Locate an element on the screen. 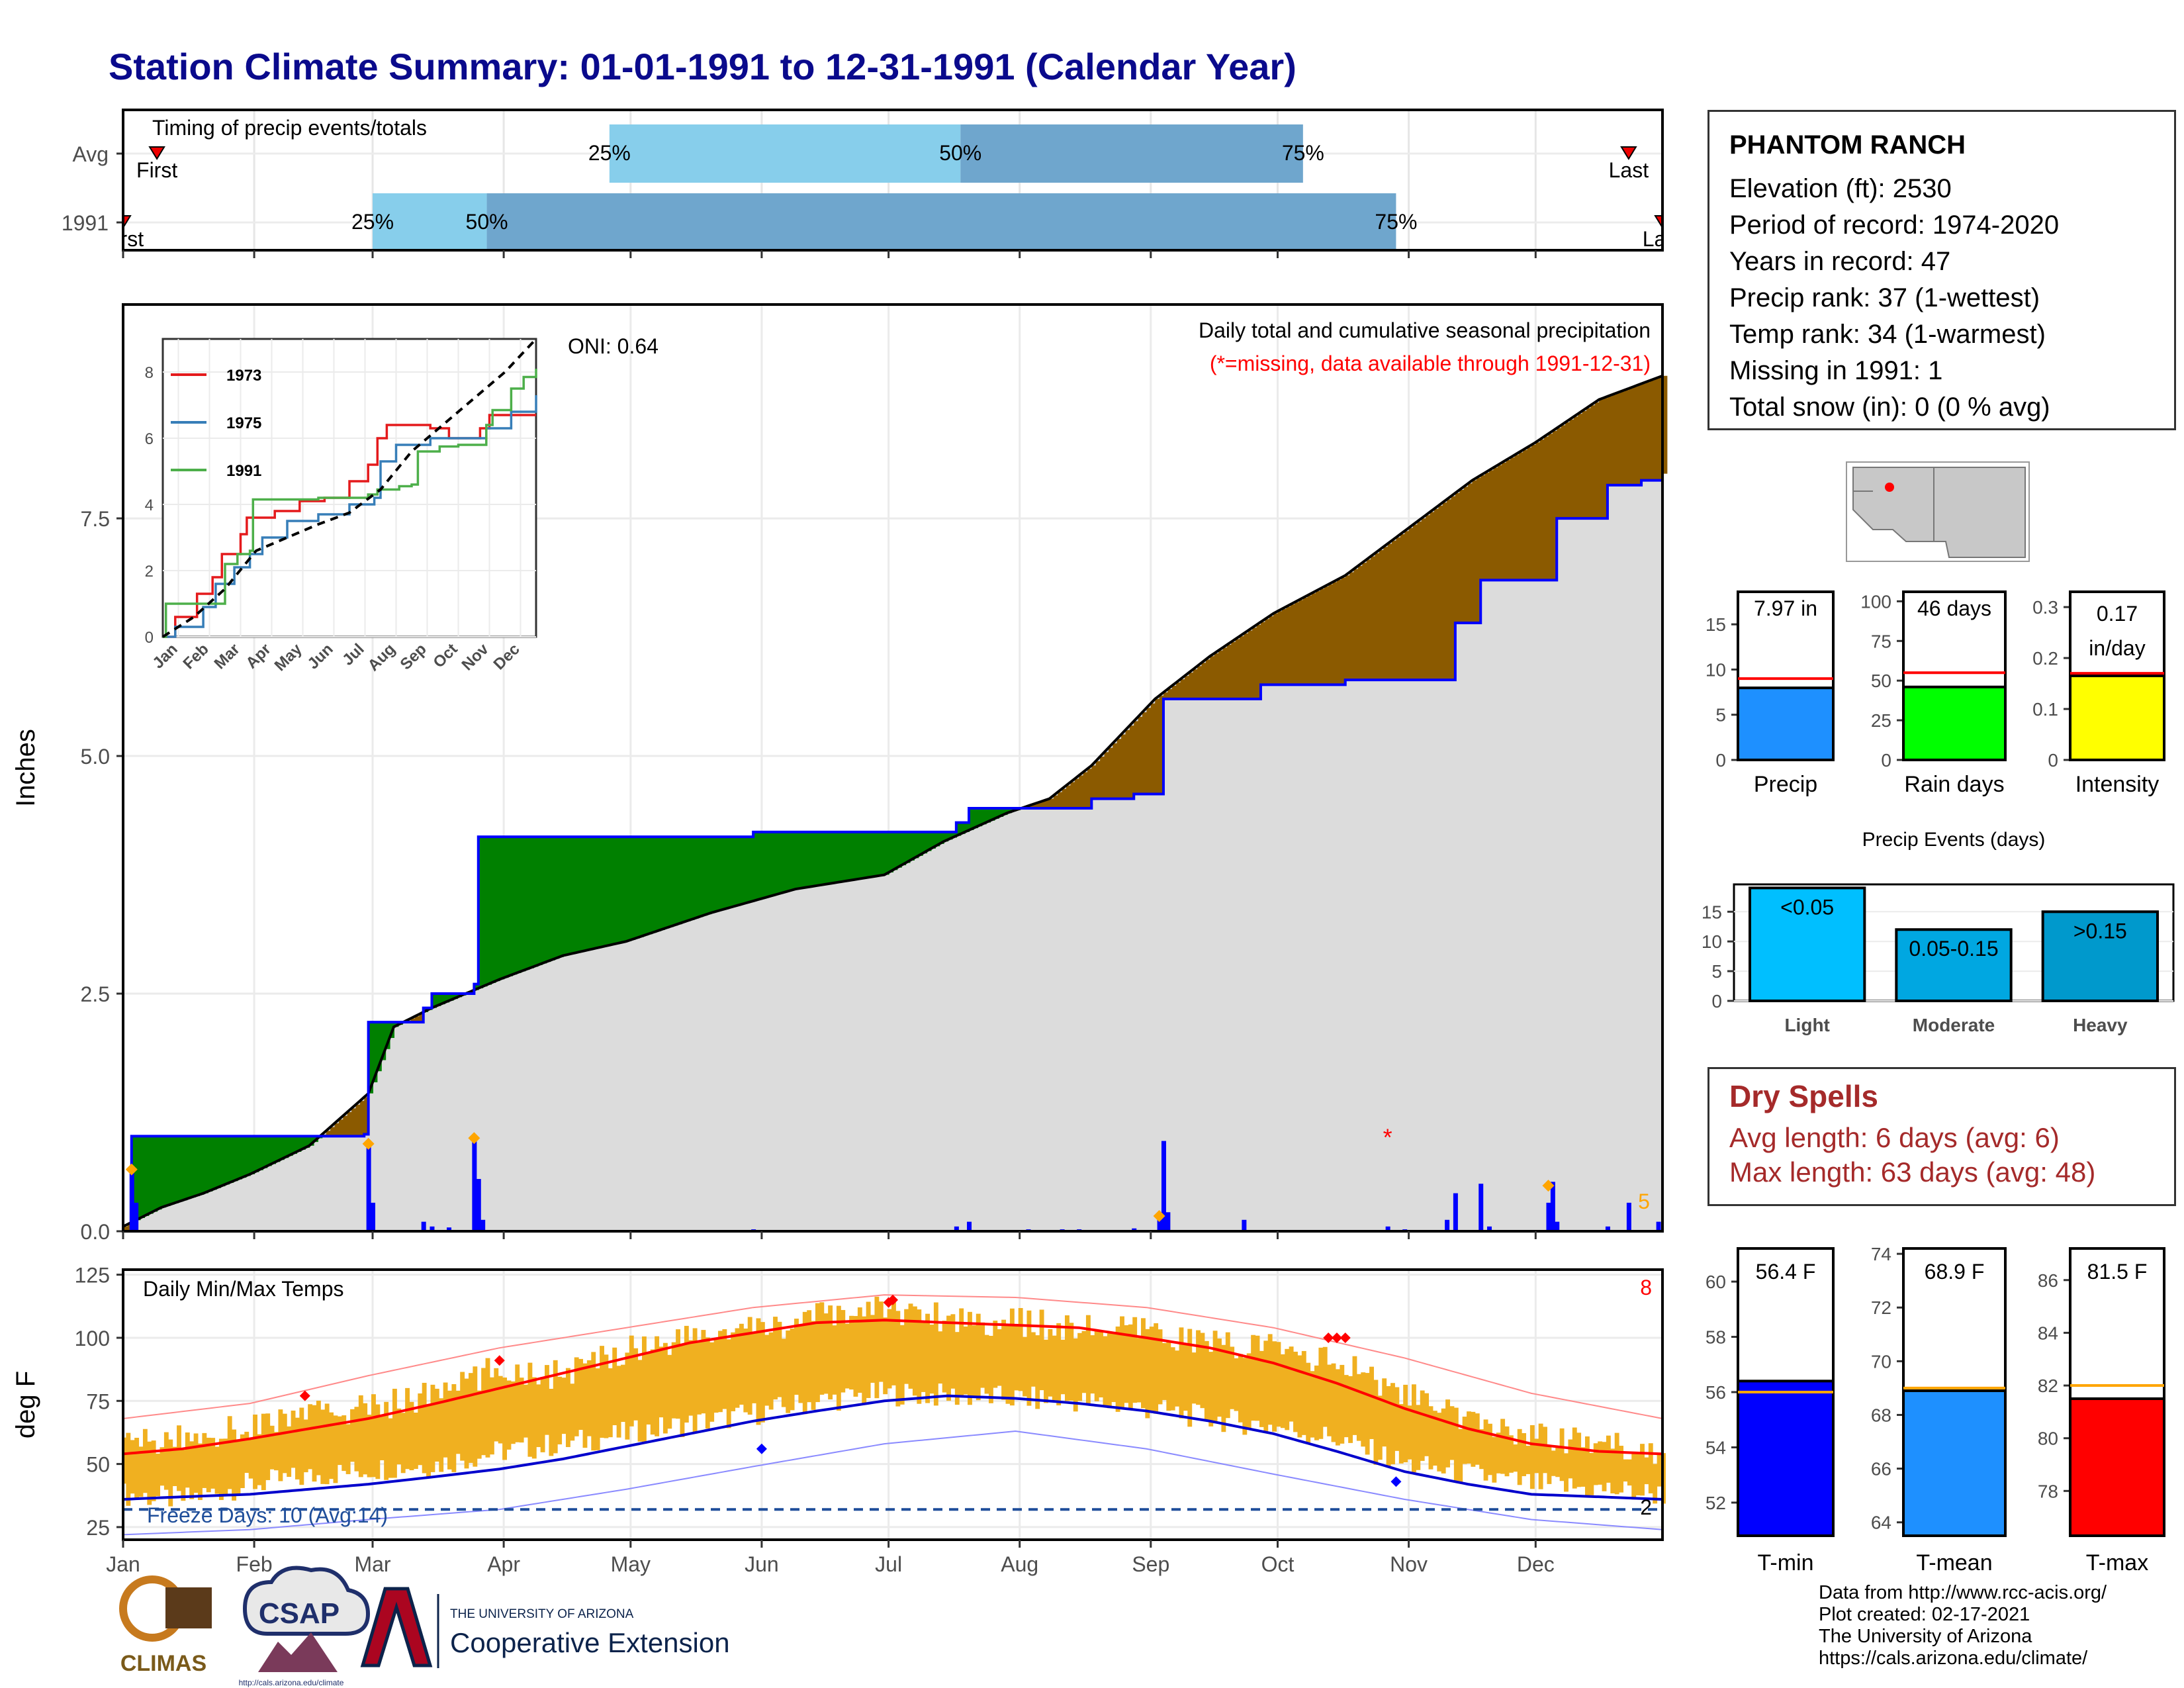 The width and height of the screenshot is (2184, 1688). y-tick-label: 0.2 is located at coordinates (2045, 658).